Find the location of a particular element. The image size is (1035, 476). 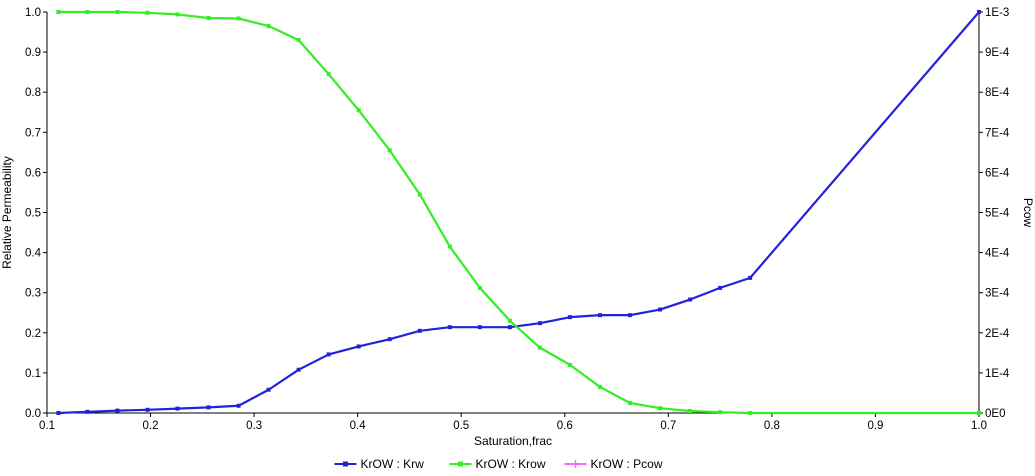

legend: KrOW : Krw KrOW : Krow KrOW : Pcow is located at coordinates (498, 464).